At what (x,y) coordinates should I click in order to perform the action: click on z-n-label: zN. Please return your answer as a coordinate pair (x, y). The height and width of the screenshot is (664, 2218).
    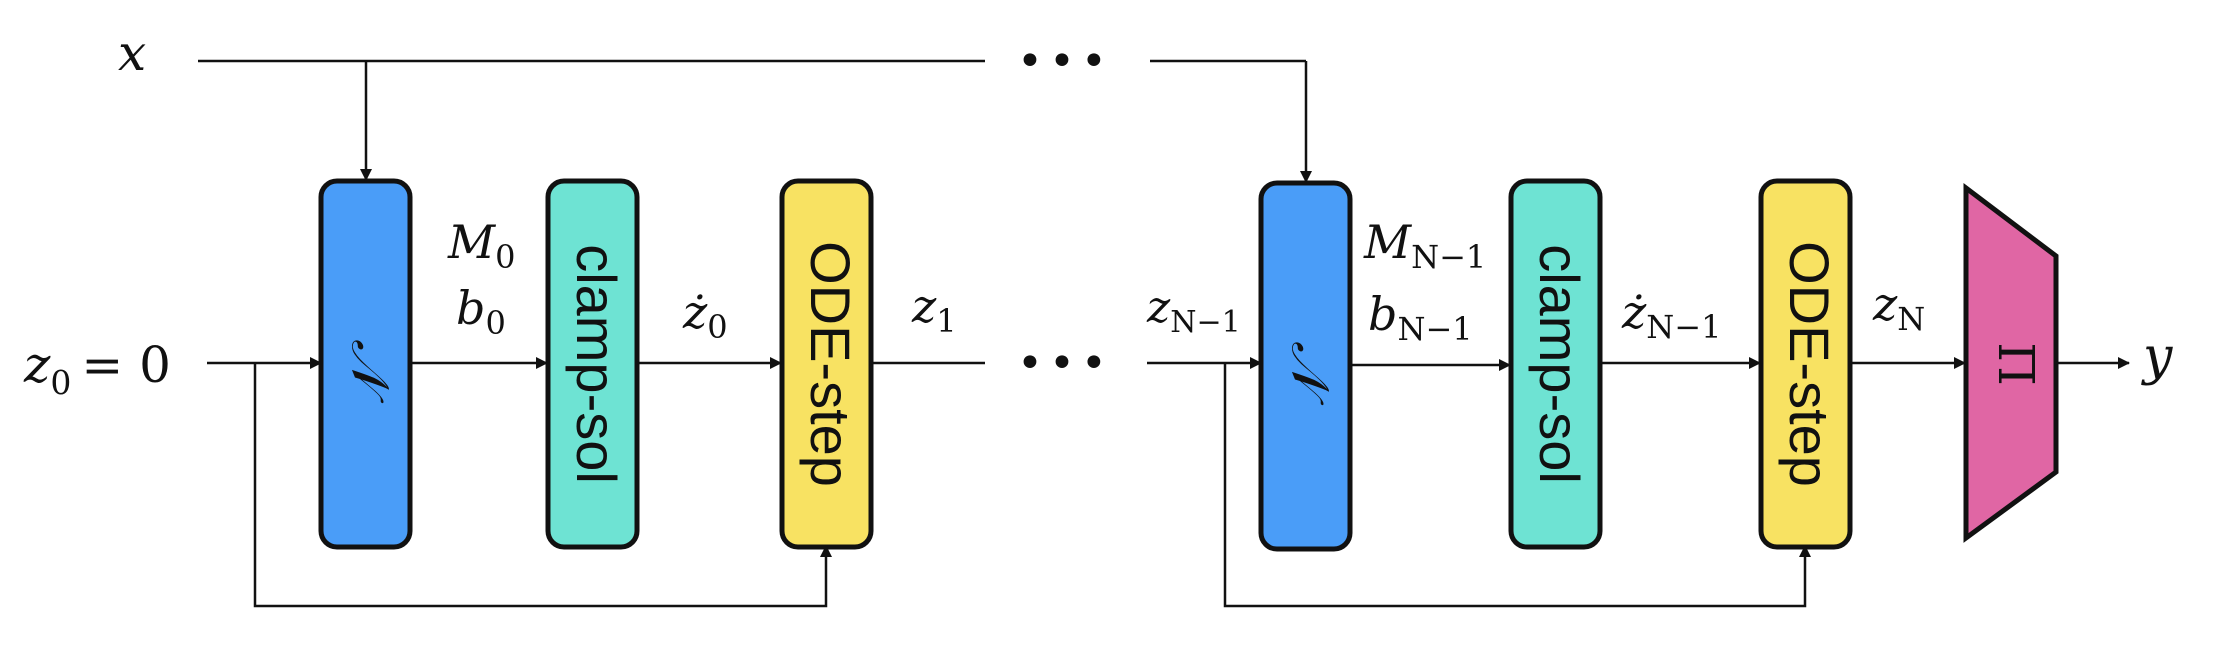
    Looking at the image, I should click on (1898, 307).